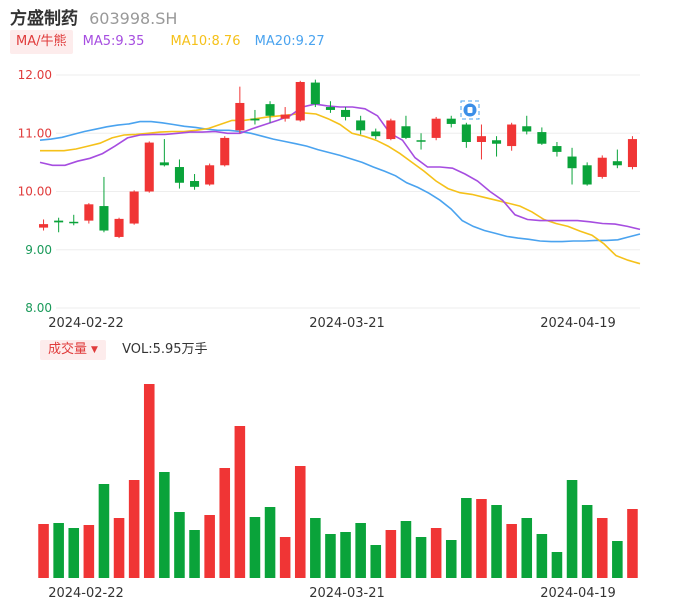  I want to click on volume-indicator-dropdown: 成交量 ▼, so click(73, 350).